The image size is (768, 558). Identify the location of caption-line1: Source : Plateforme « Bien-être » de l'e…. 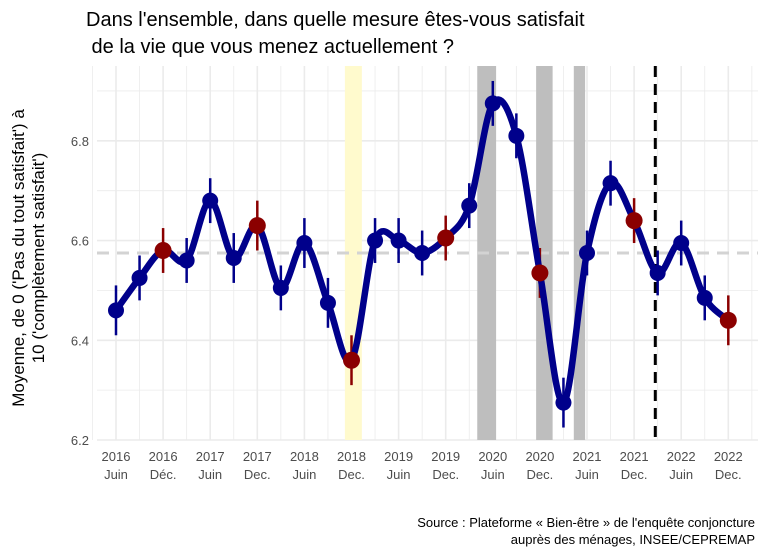
(586, 522).